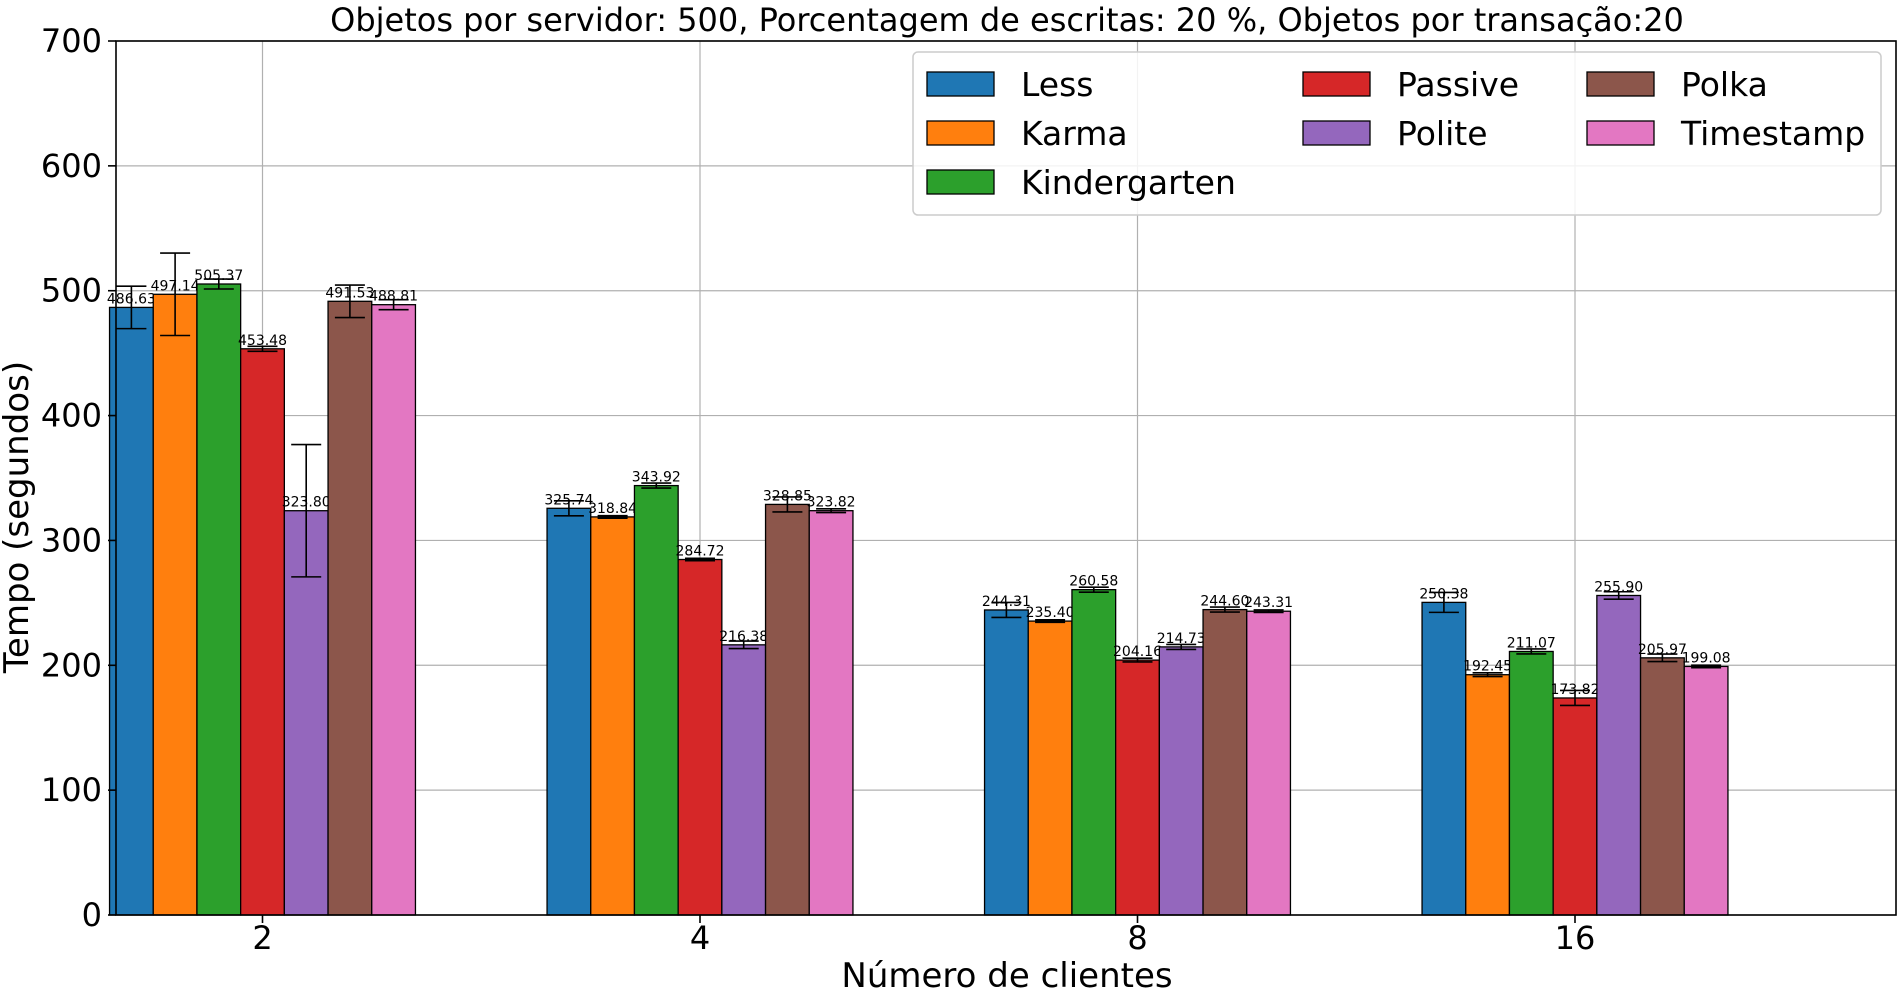 This screenshot has height=1000, width=1900. I want to click on x-tick-label: 8, so click(1137, 938).